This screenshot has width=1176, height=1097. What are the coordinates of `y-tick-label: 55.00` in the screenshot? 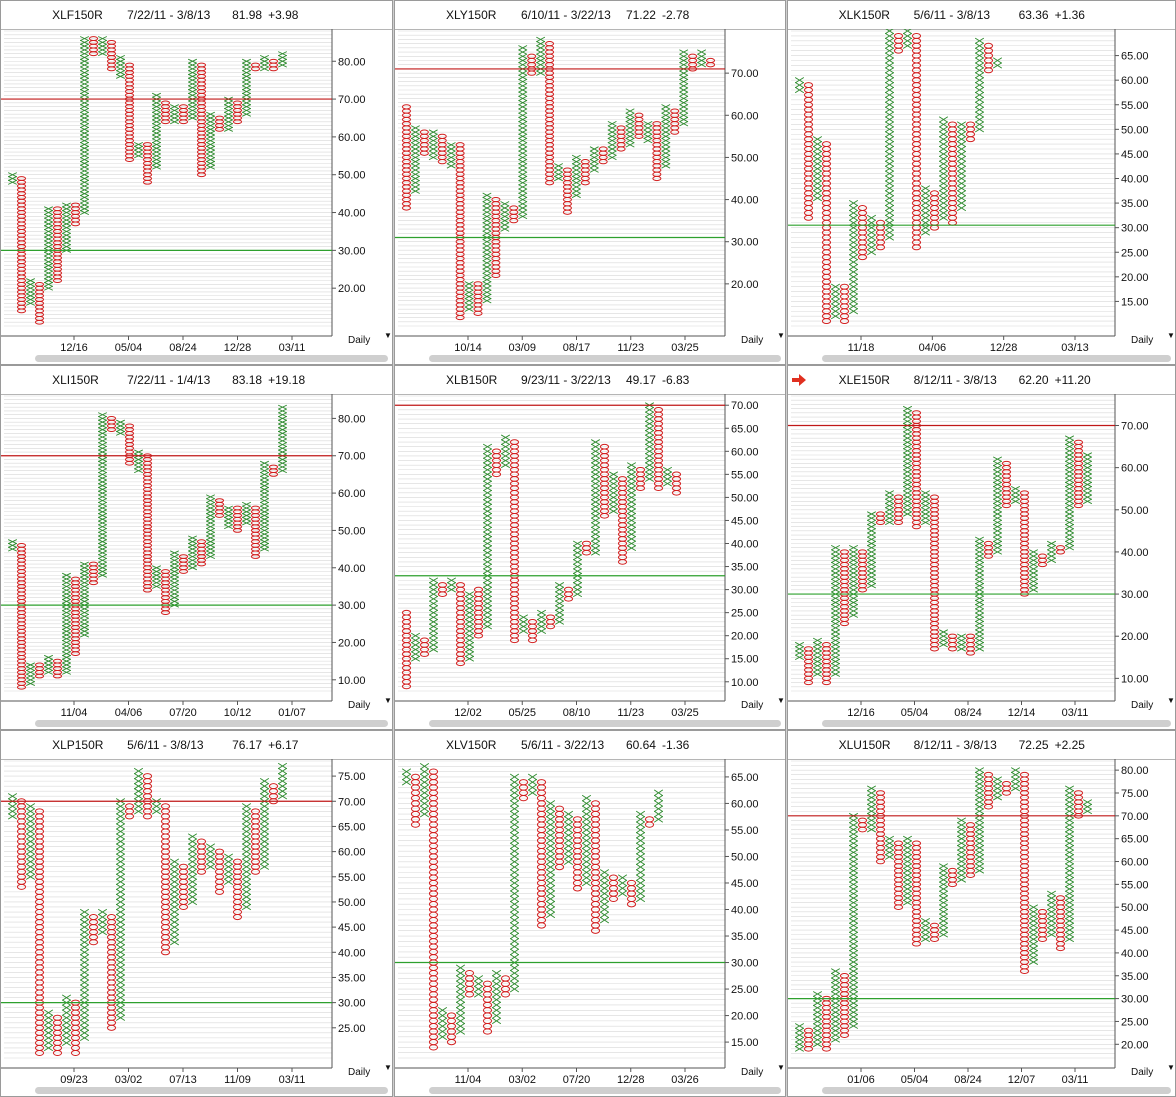 It's located at (1135, 885).